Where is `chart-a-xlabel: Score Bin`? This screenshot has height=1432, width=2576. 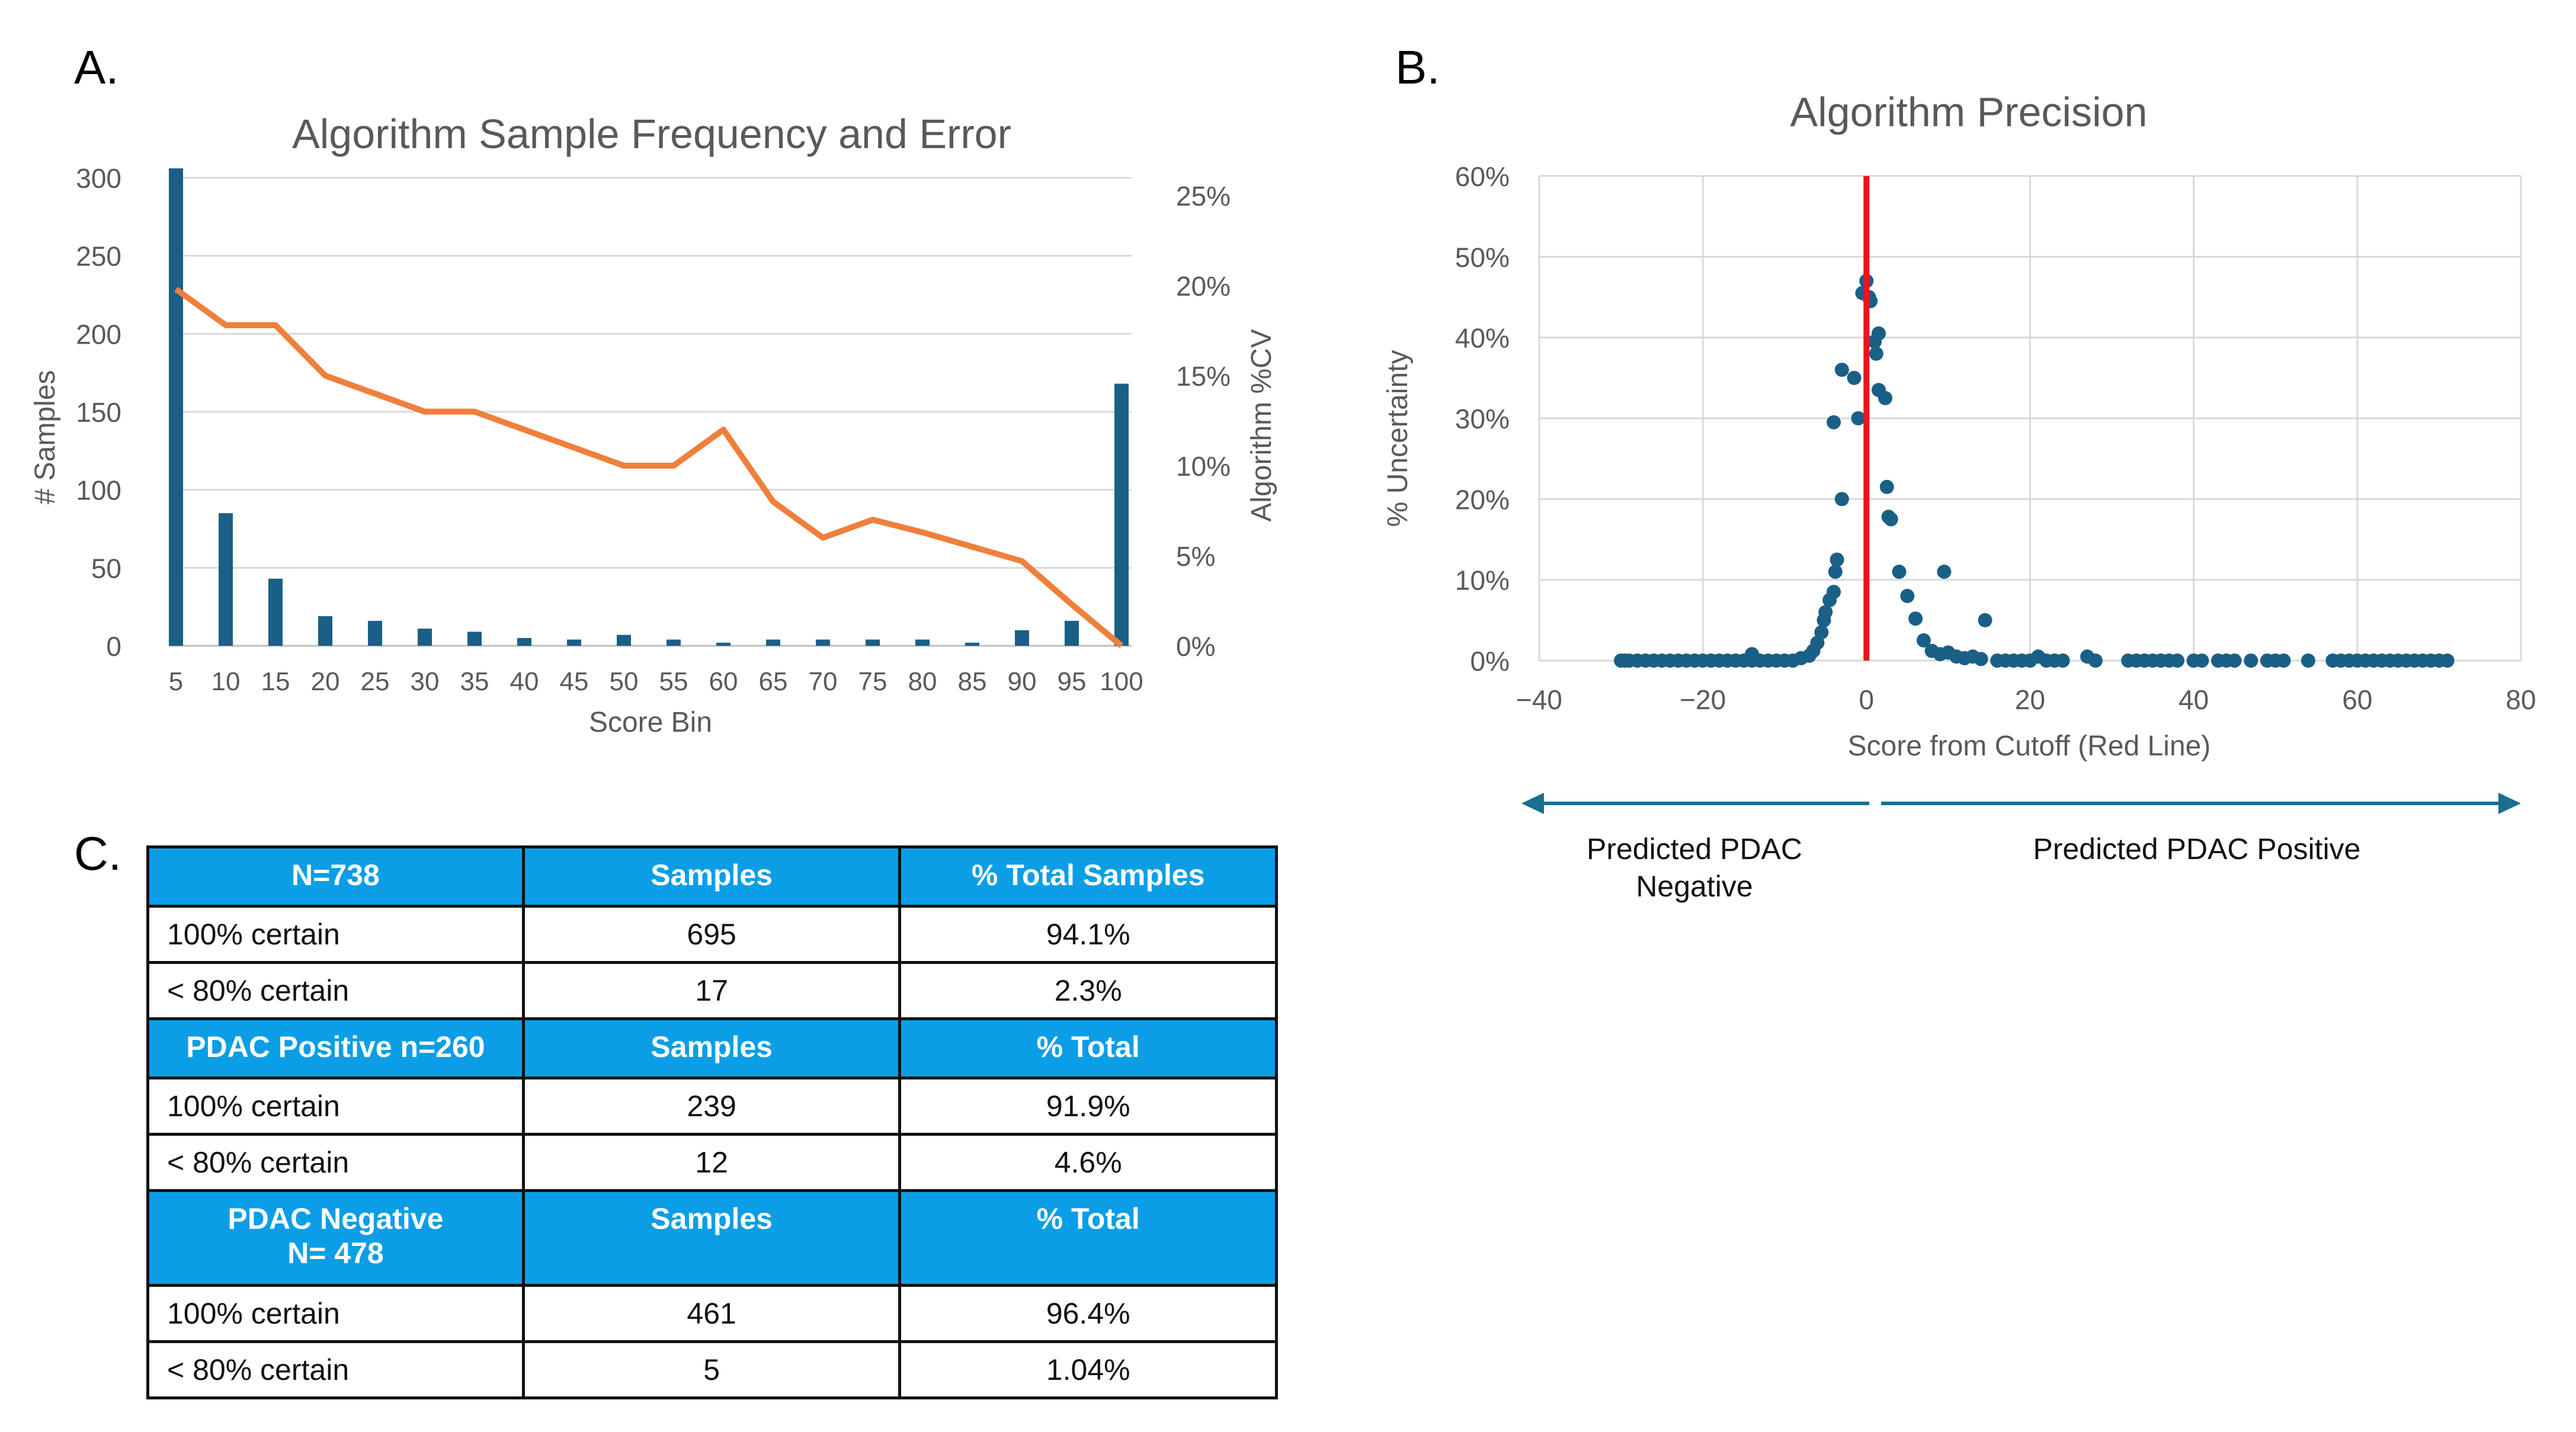
chart-a-xlabel: Score Bin is located at coordinates (651, 722).